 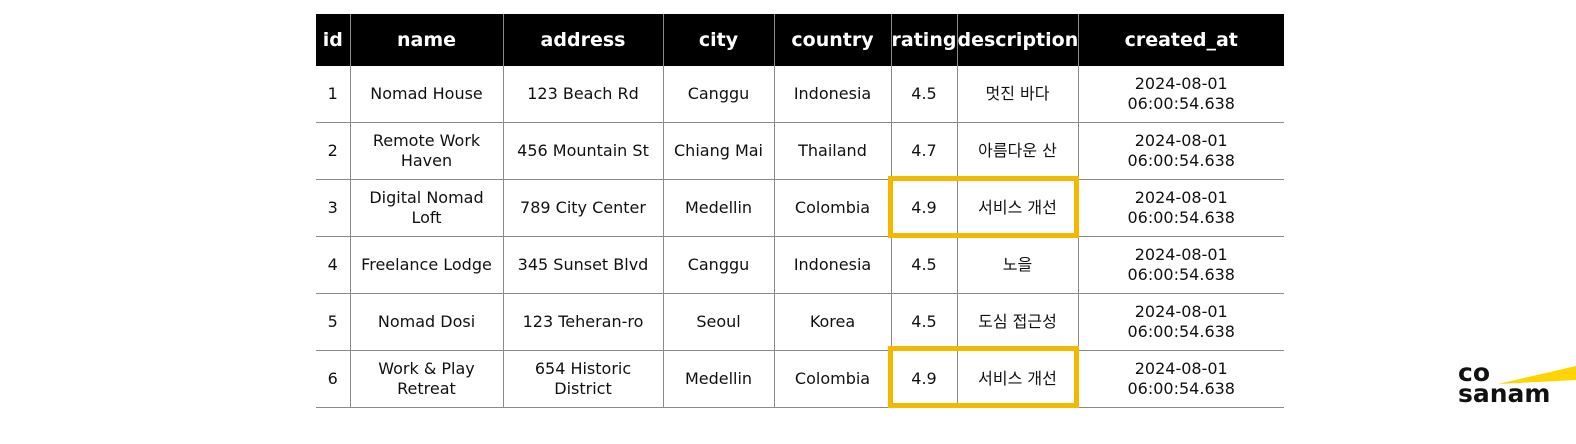 I want to click on column-header-country: country, so click(x=832, y=40).